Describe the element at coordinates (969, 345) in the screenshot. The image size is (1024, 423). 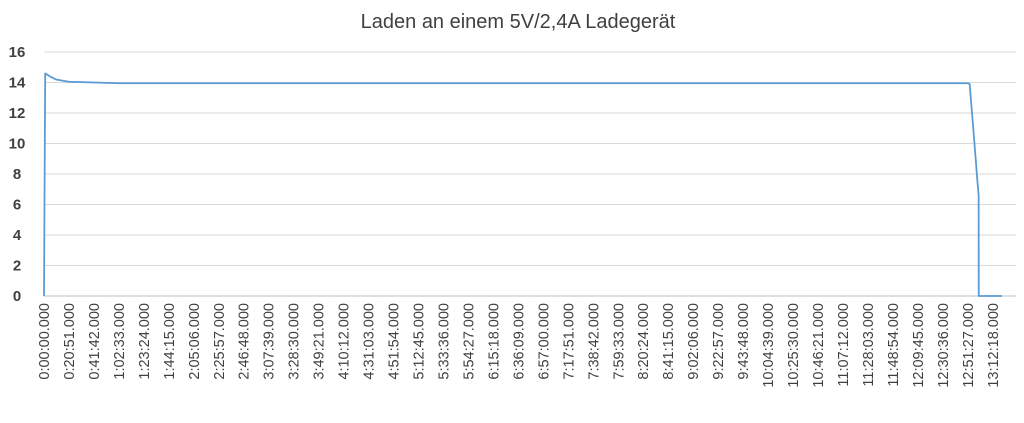
I see `x-tick-label: 12:51:27.000` at that location.